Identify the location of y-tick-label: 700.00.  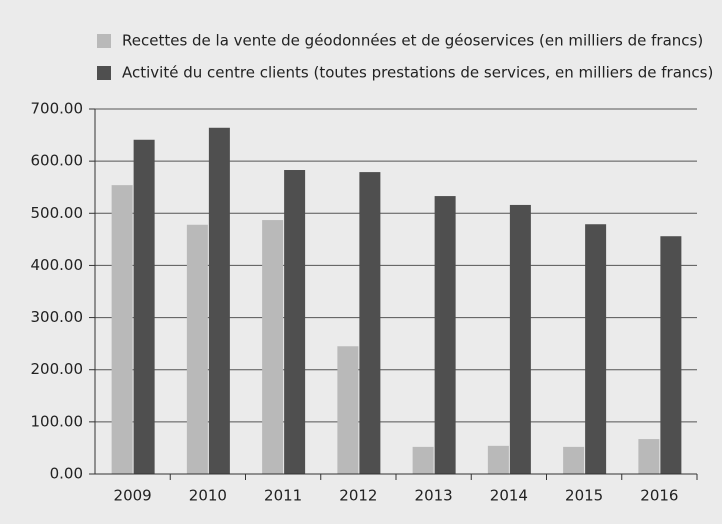
(57, 109).